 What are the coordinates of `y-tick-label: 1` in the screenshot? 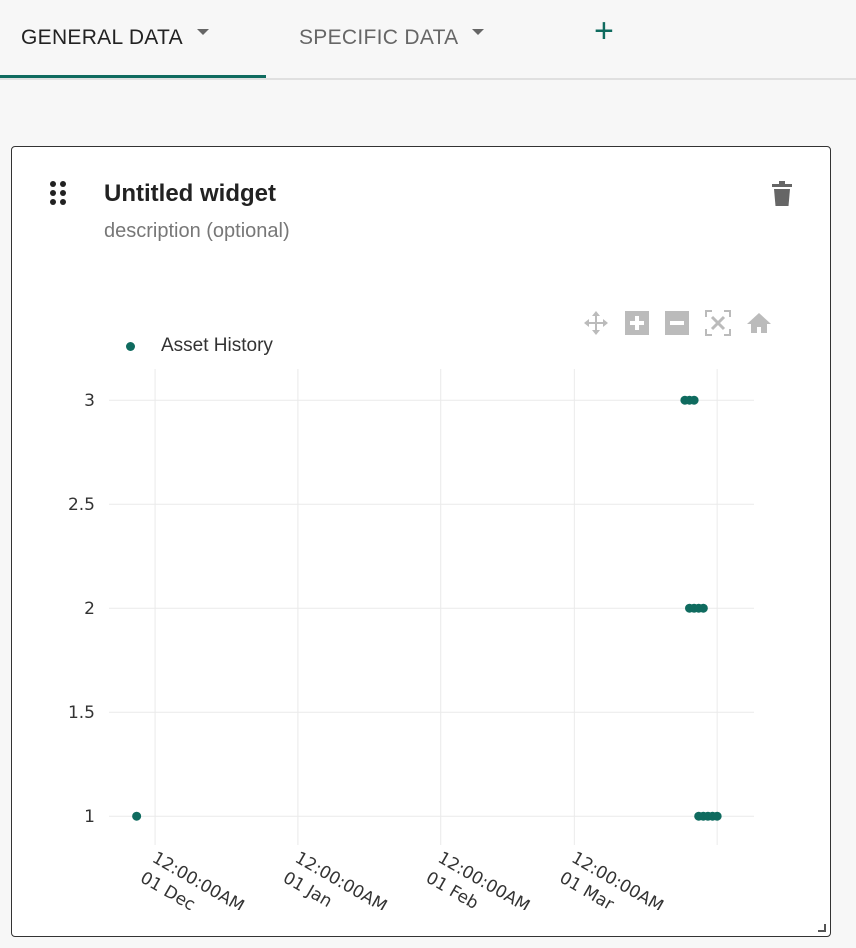 It's located at (89, 817).